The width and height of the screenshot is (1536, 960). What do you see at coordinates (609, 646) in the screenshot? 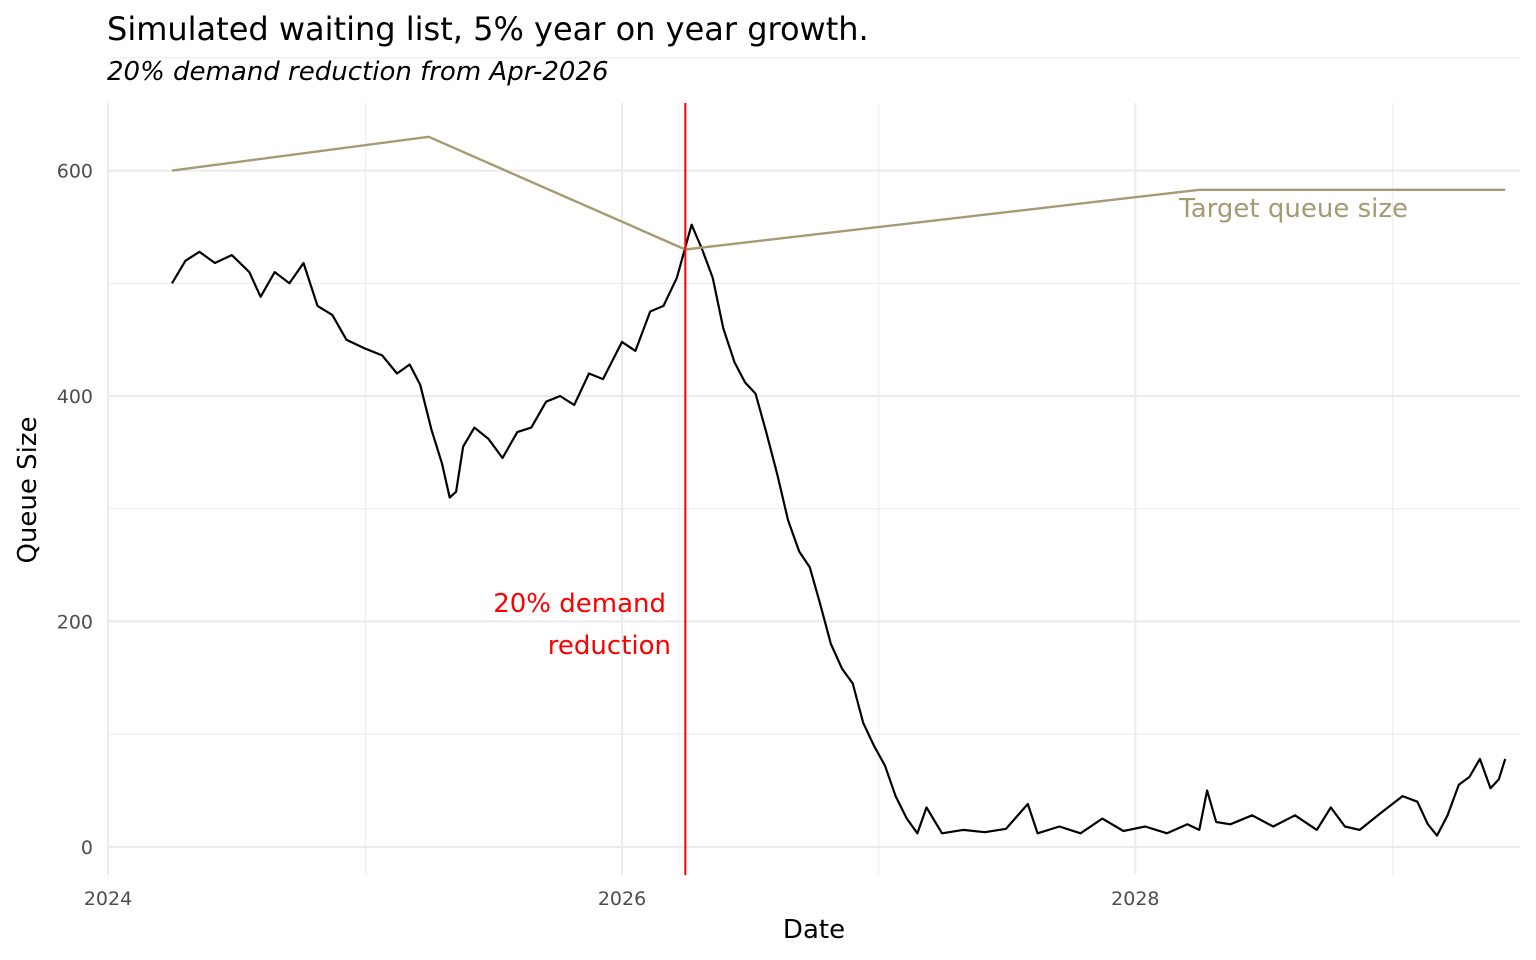
I see `intervention-label-line2: reduction` at bounding box center [609, 646].